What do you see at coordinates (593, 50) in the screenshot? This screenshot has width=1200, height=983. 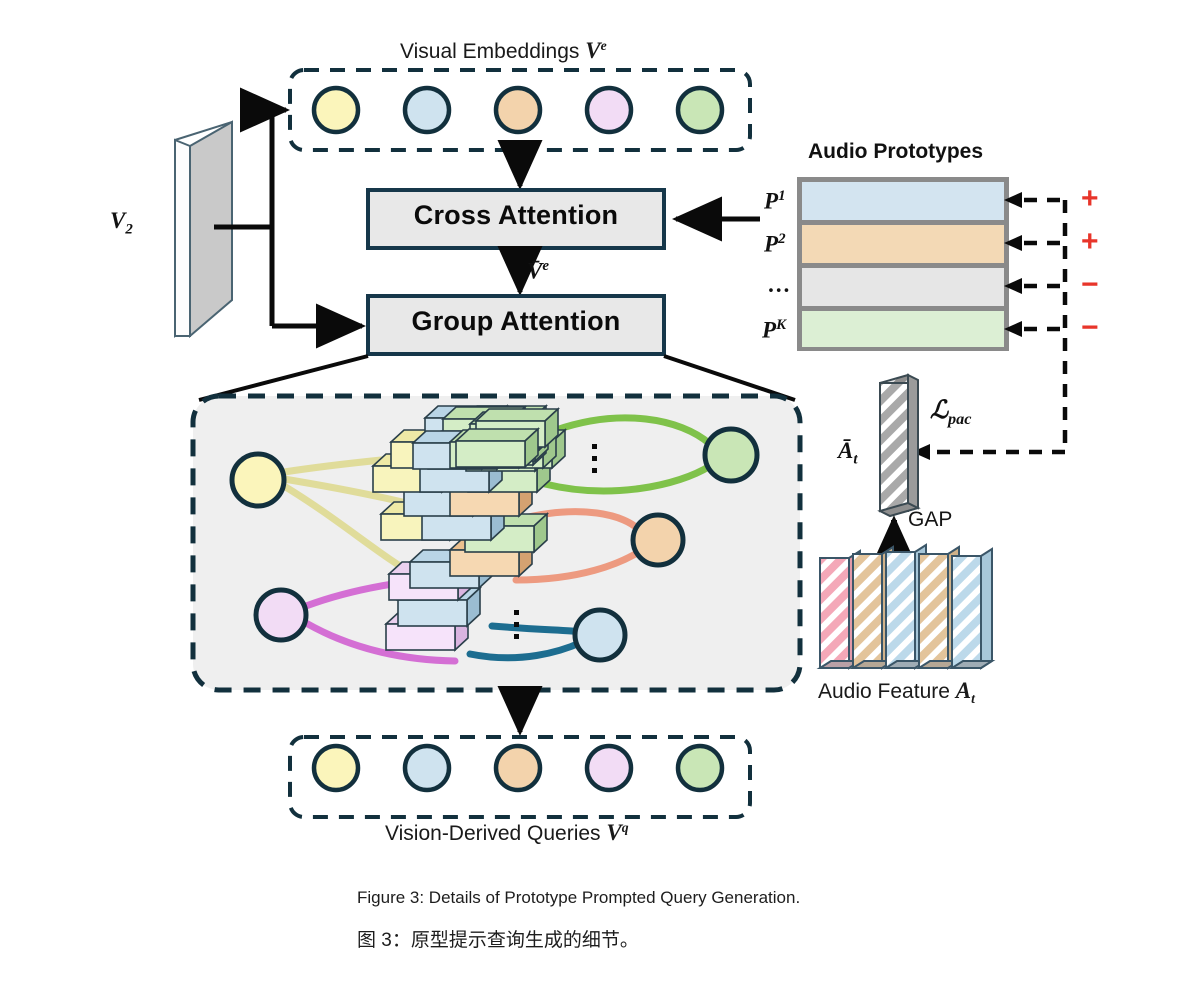 I see `visual-embeddings-symbol: V` at bounding box center [593, 50].